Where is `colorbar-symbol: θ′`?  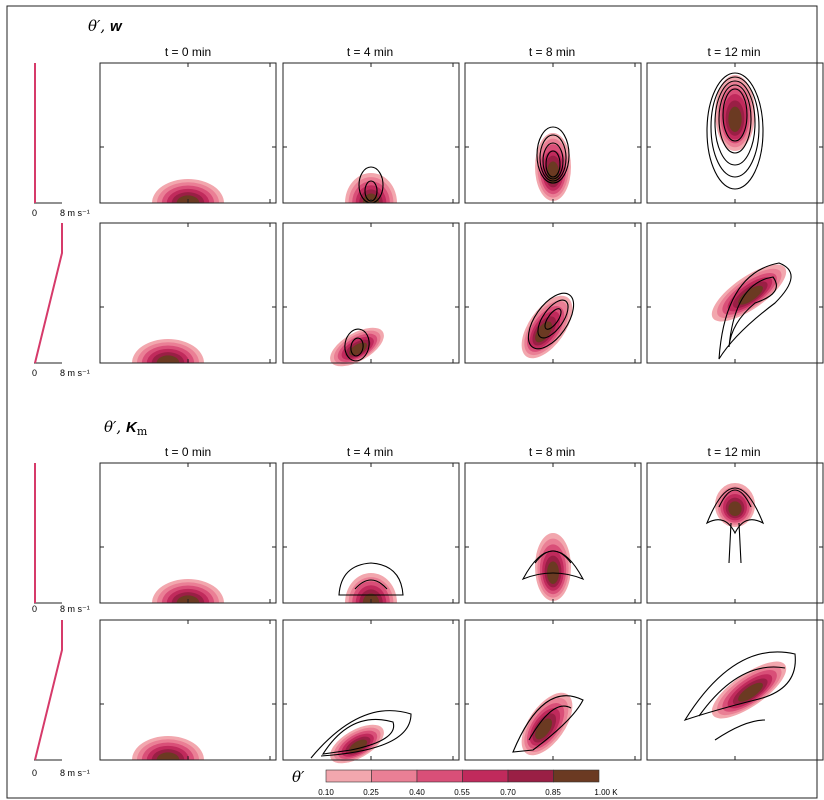 colorbar-symbol: θ′ is located at coordinates (298, 777).